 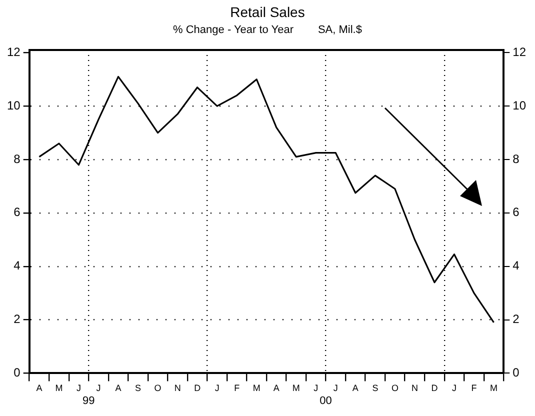 What do you see at coordinates (13, 51) in the screenshot?
I see `y2-tick-label: 12` at bounding box center [13, 51].